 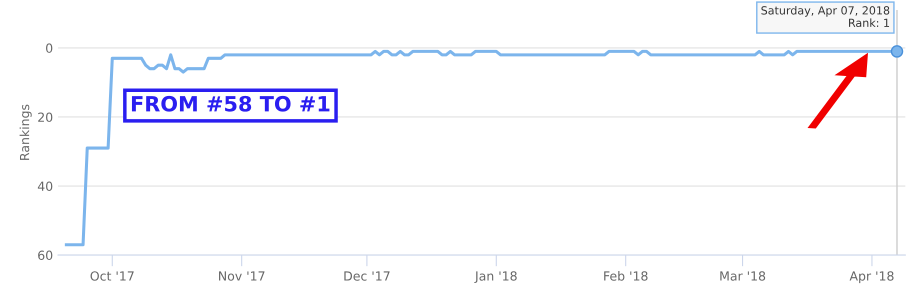 I want to click on x-tick-label: Oct '17, so click(x=112, y=276).